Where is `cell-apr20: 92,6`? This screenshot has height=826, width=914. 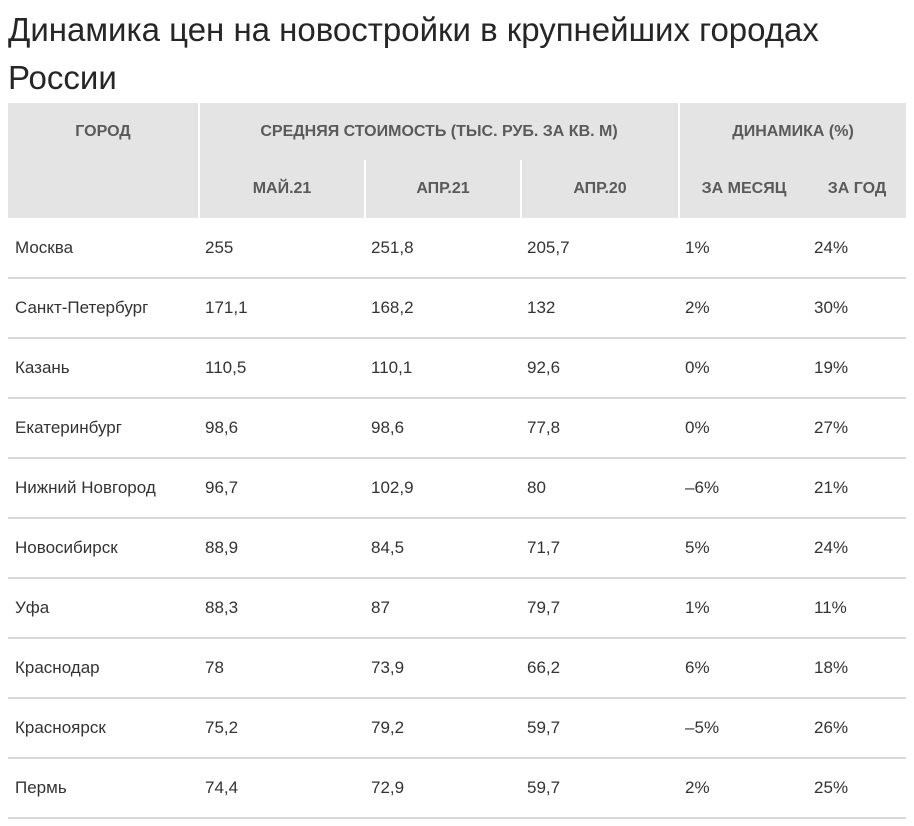
cell-apr20: 92,6 is located at coordinates (600, 368).